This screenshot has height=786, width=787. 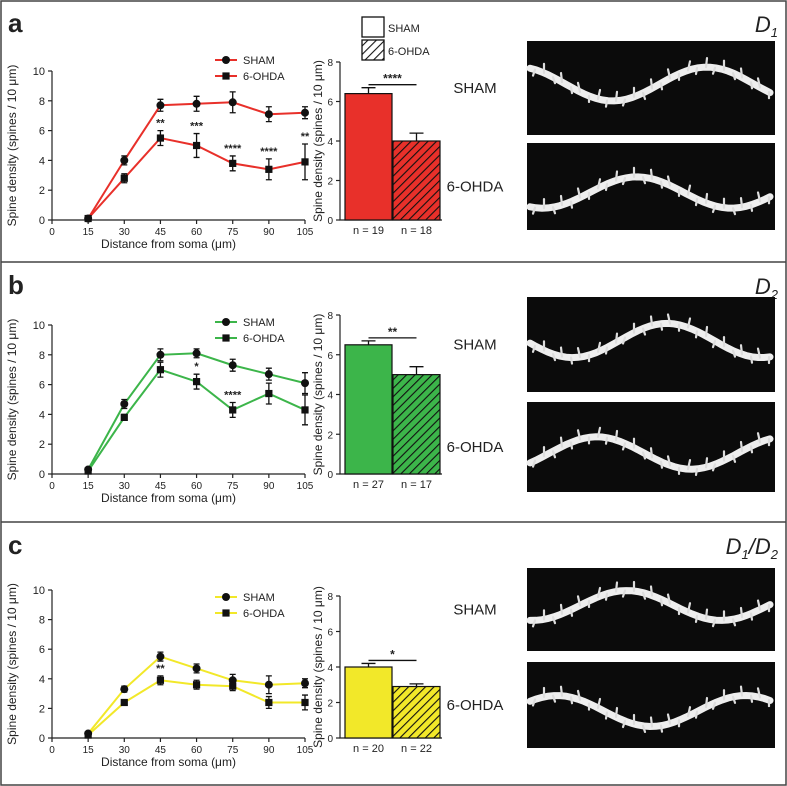 I want to click on image-label: SHAM, so click(x=474, y=610).